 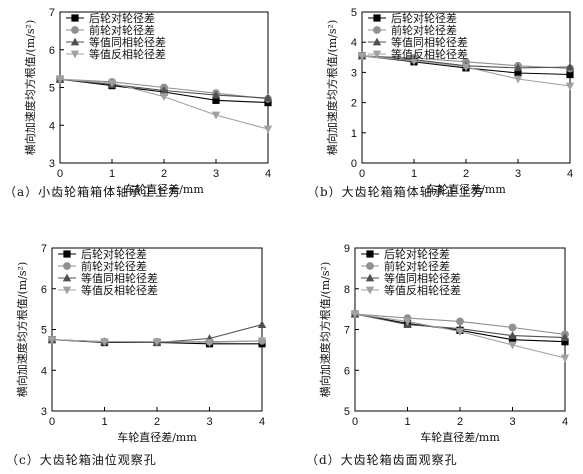 What do you see at coordinates (347, 249) in the screenshot?
I see `y-tick-label: 9` at bounding box center [347, 249].